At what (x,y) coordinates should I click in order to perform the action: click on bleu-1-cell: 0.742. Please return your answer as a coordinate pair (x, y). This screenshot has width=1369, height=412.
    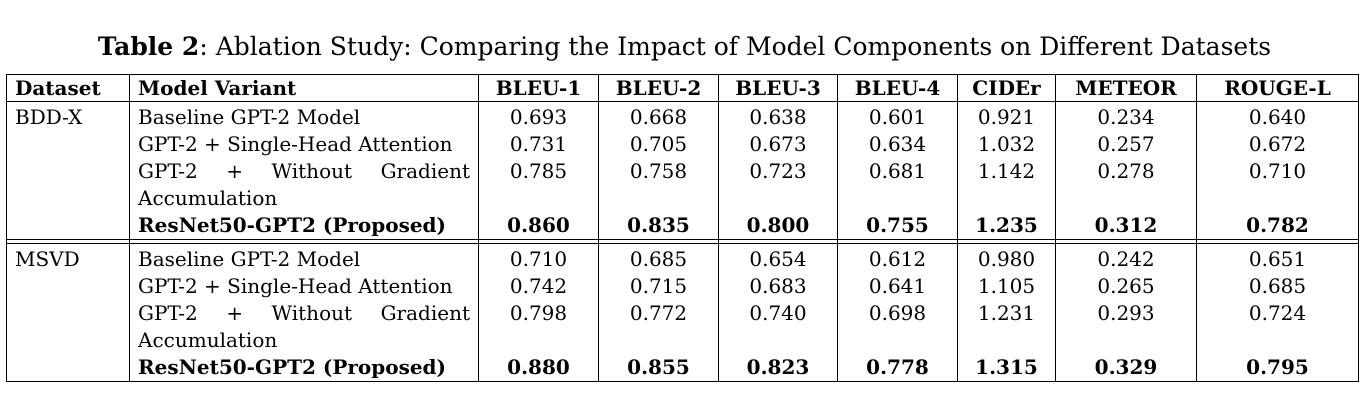
    Looking at the image, I should click on (538, 286).